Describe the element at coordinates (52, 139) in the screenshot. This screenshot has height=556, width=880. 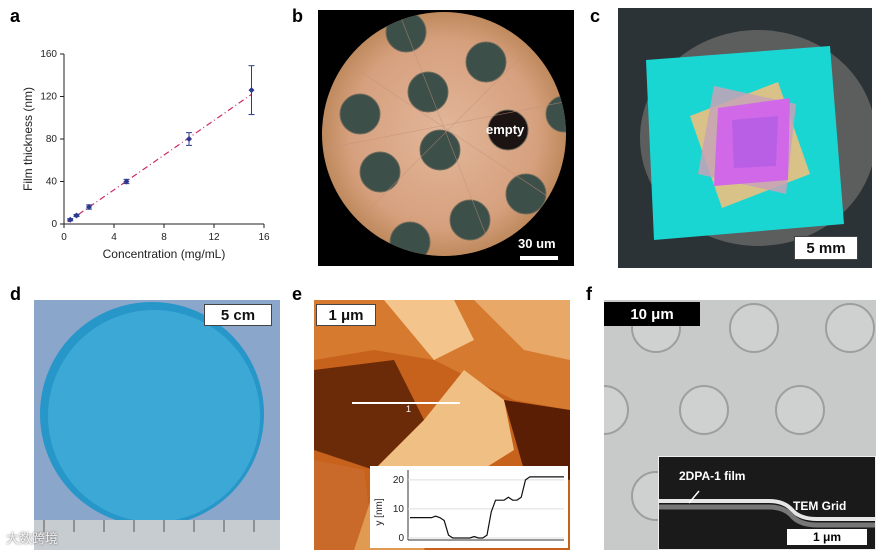
I see `y-tick-label: 80` at that location.